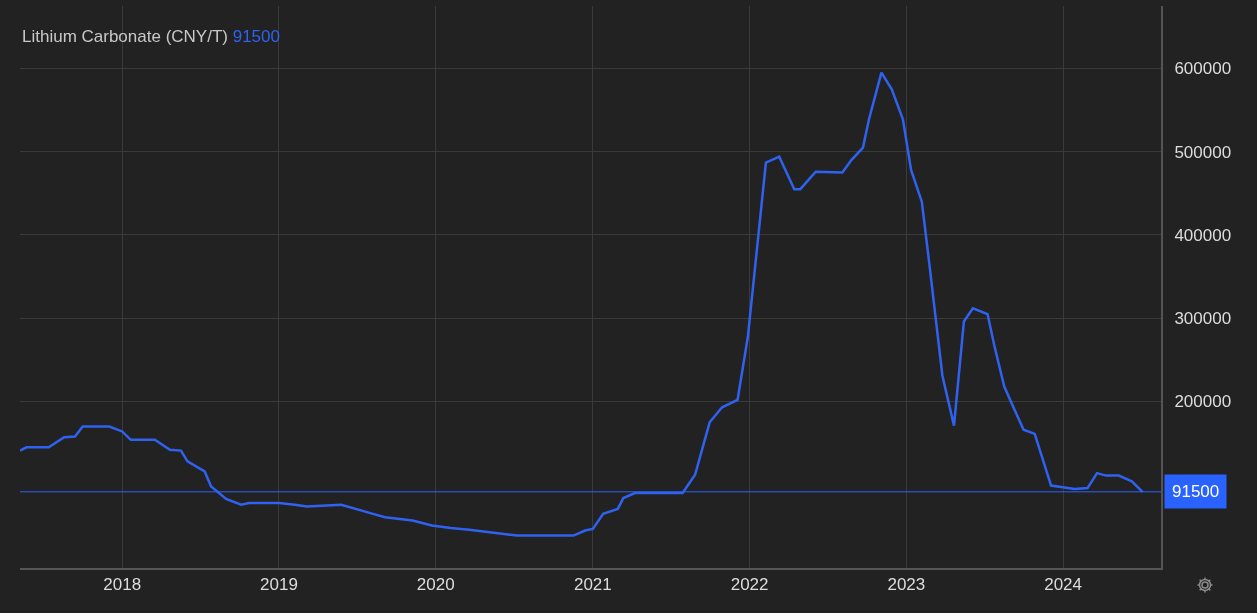 The height and width of the screenshot is (613, 1257). What do you see at coordinates (256, 36) in the screenshot?
I see `annotation: 91500` at bounding box center [256, 36].